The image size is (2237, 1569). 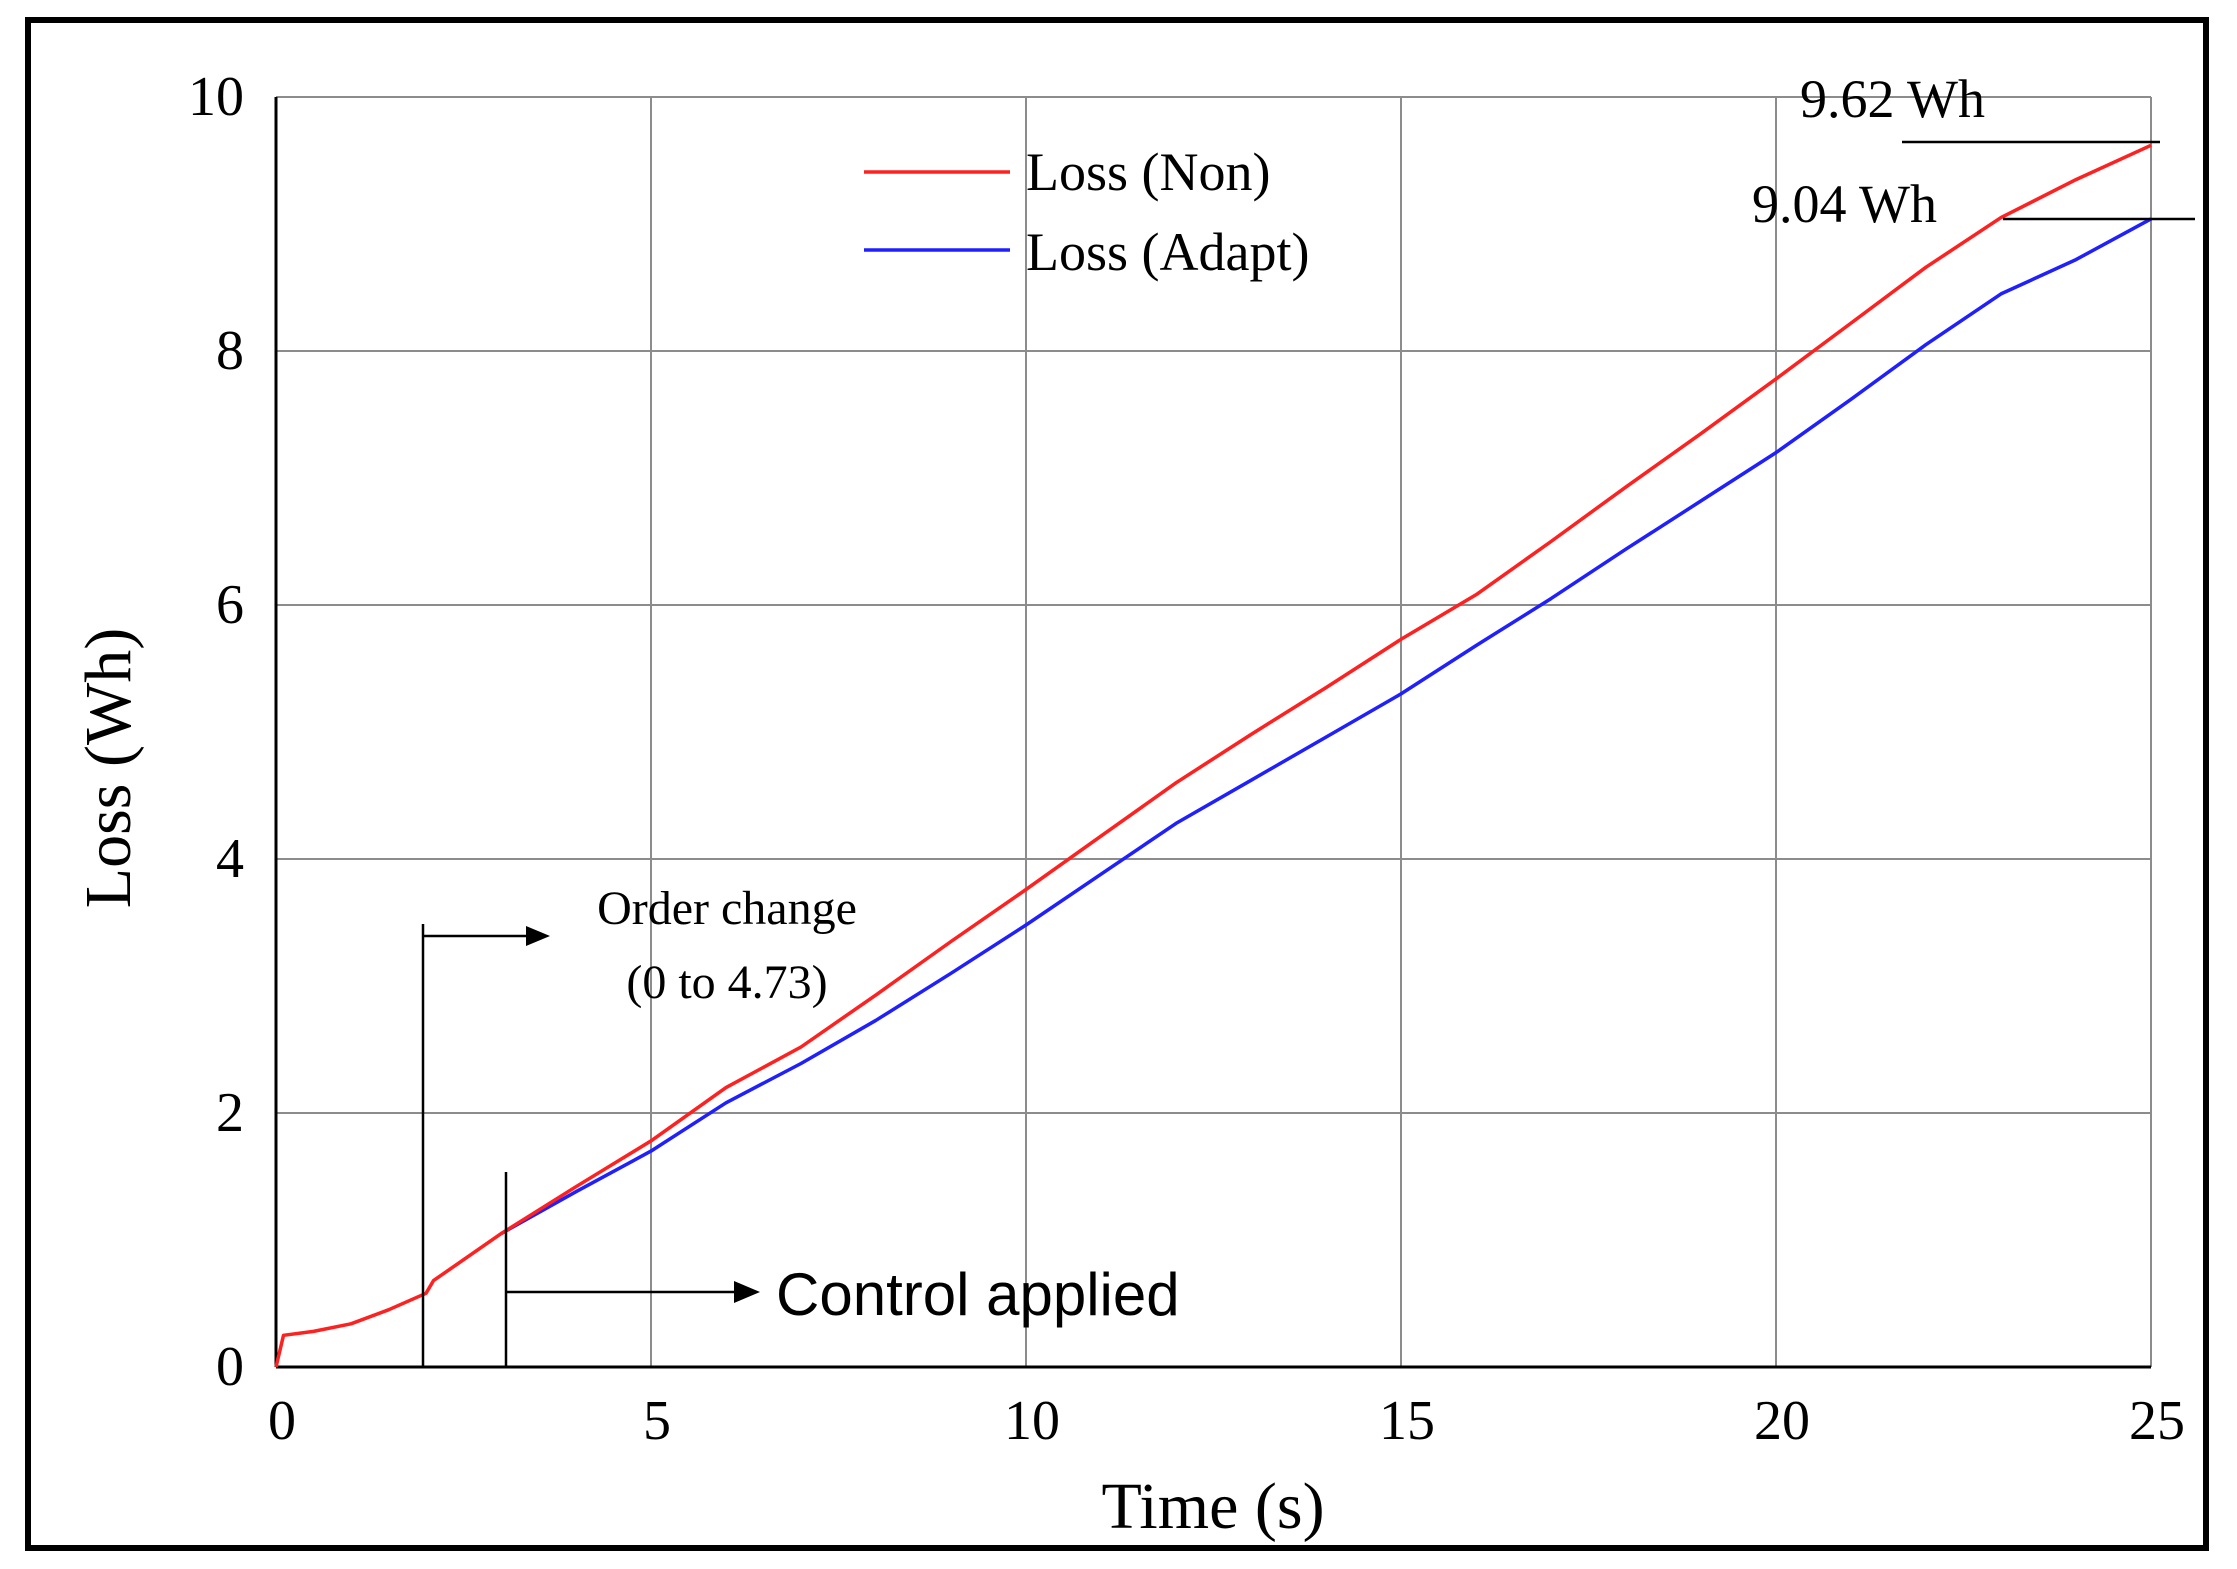 I want to click on x-tick-label: 10, so click(x=1032, y=1421).